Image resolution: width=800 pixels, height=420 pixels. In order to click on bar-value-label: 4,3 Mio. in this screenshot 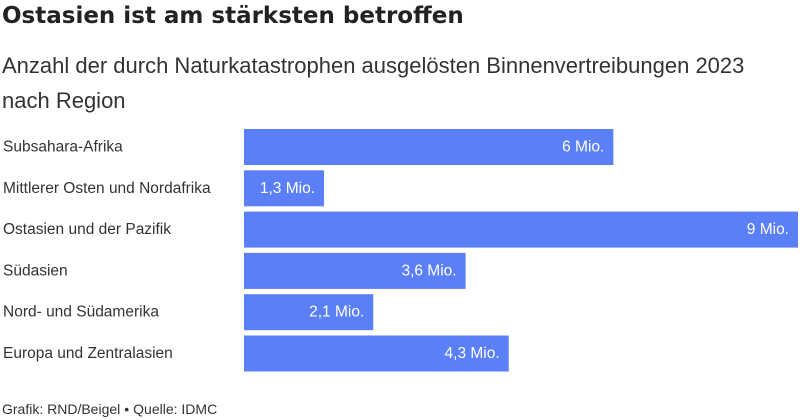, I will do `click(472, 353)`.